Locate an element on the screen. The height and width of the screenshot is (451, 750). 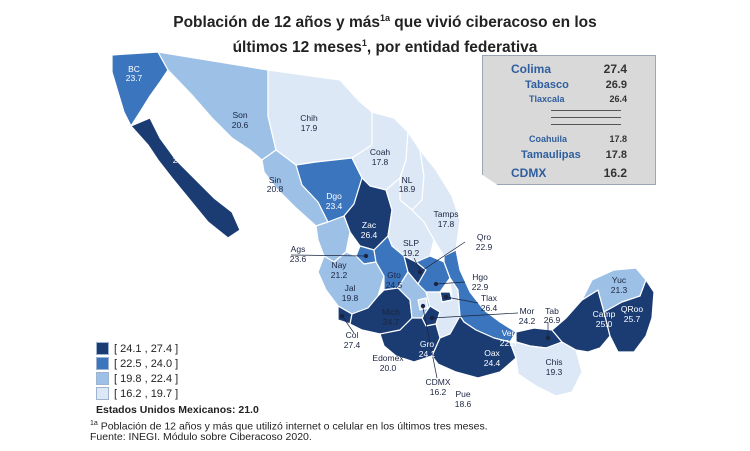
label-sin-value: 20.8 is located at coordinates (275, 189).